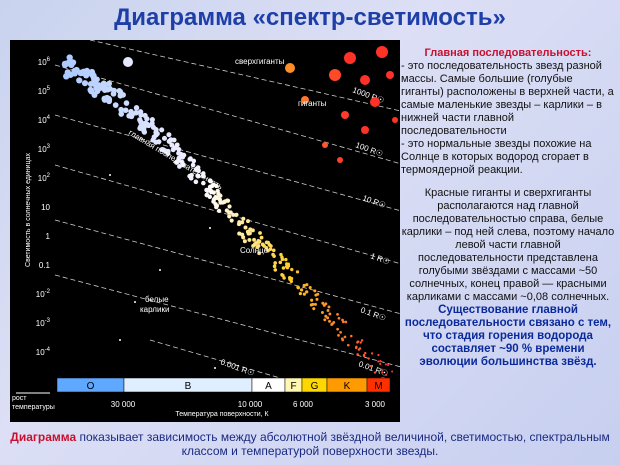 The image size is (620, 465). What do you see at coordinates (44, 62) in the screenshot?
I see `y-tick-label: 10⁶` at bounding box center [44, 62].